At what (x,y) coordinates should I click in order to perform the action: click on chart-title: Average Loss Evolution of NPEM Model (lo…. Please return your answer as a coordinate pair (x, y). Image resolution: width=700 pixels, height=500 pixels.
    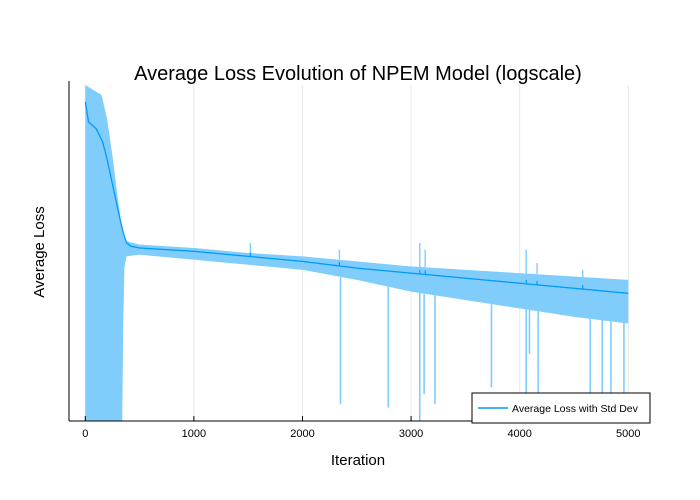
    Looking at the image, I should click on (358, 74).